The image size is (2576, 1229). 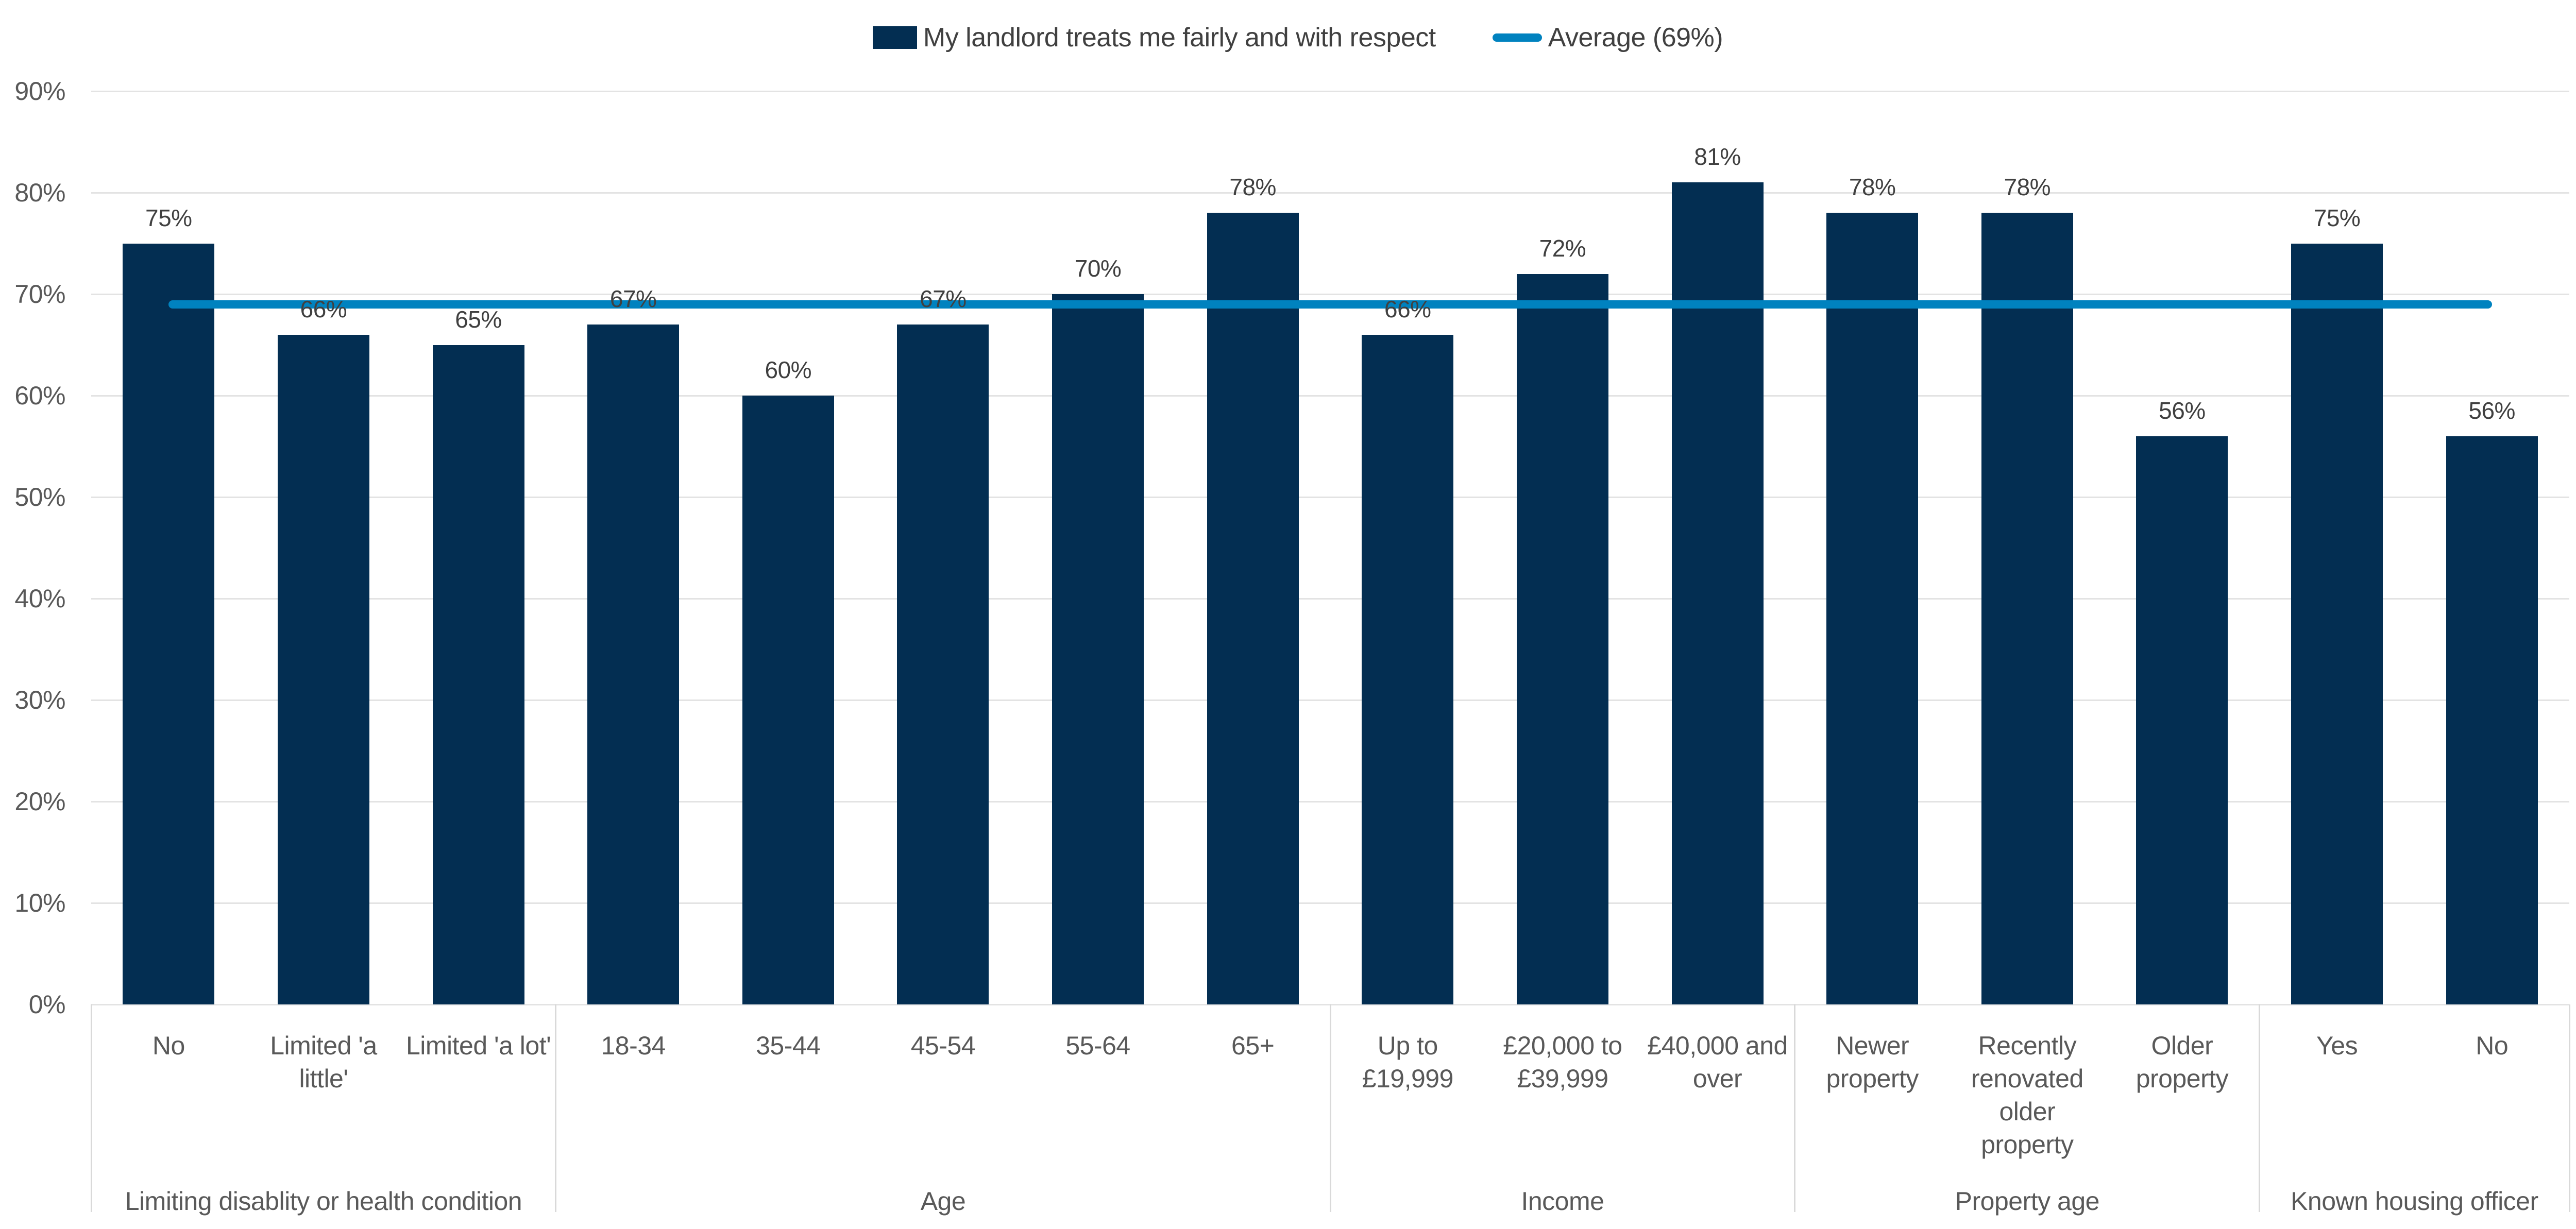 I want to click on group-label: Known housing officer, so click(x=2414, y=1201).